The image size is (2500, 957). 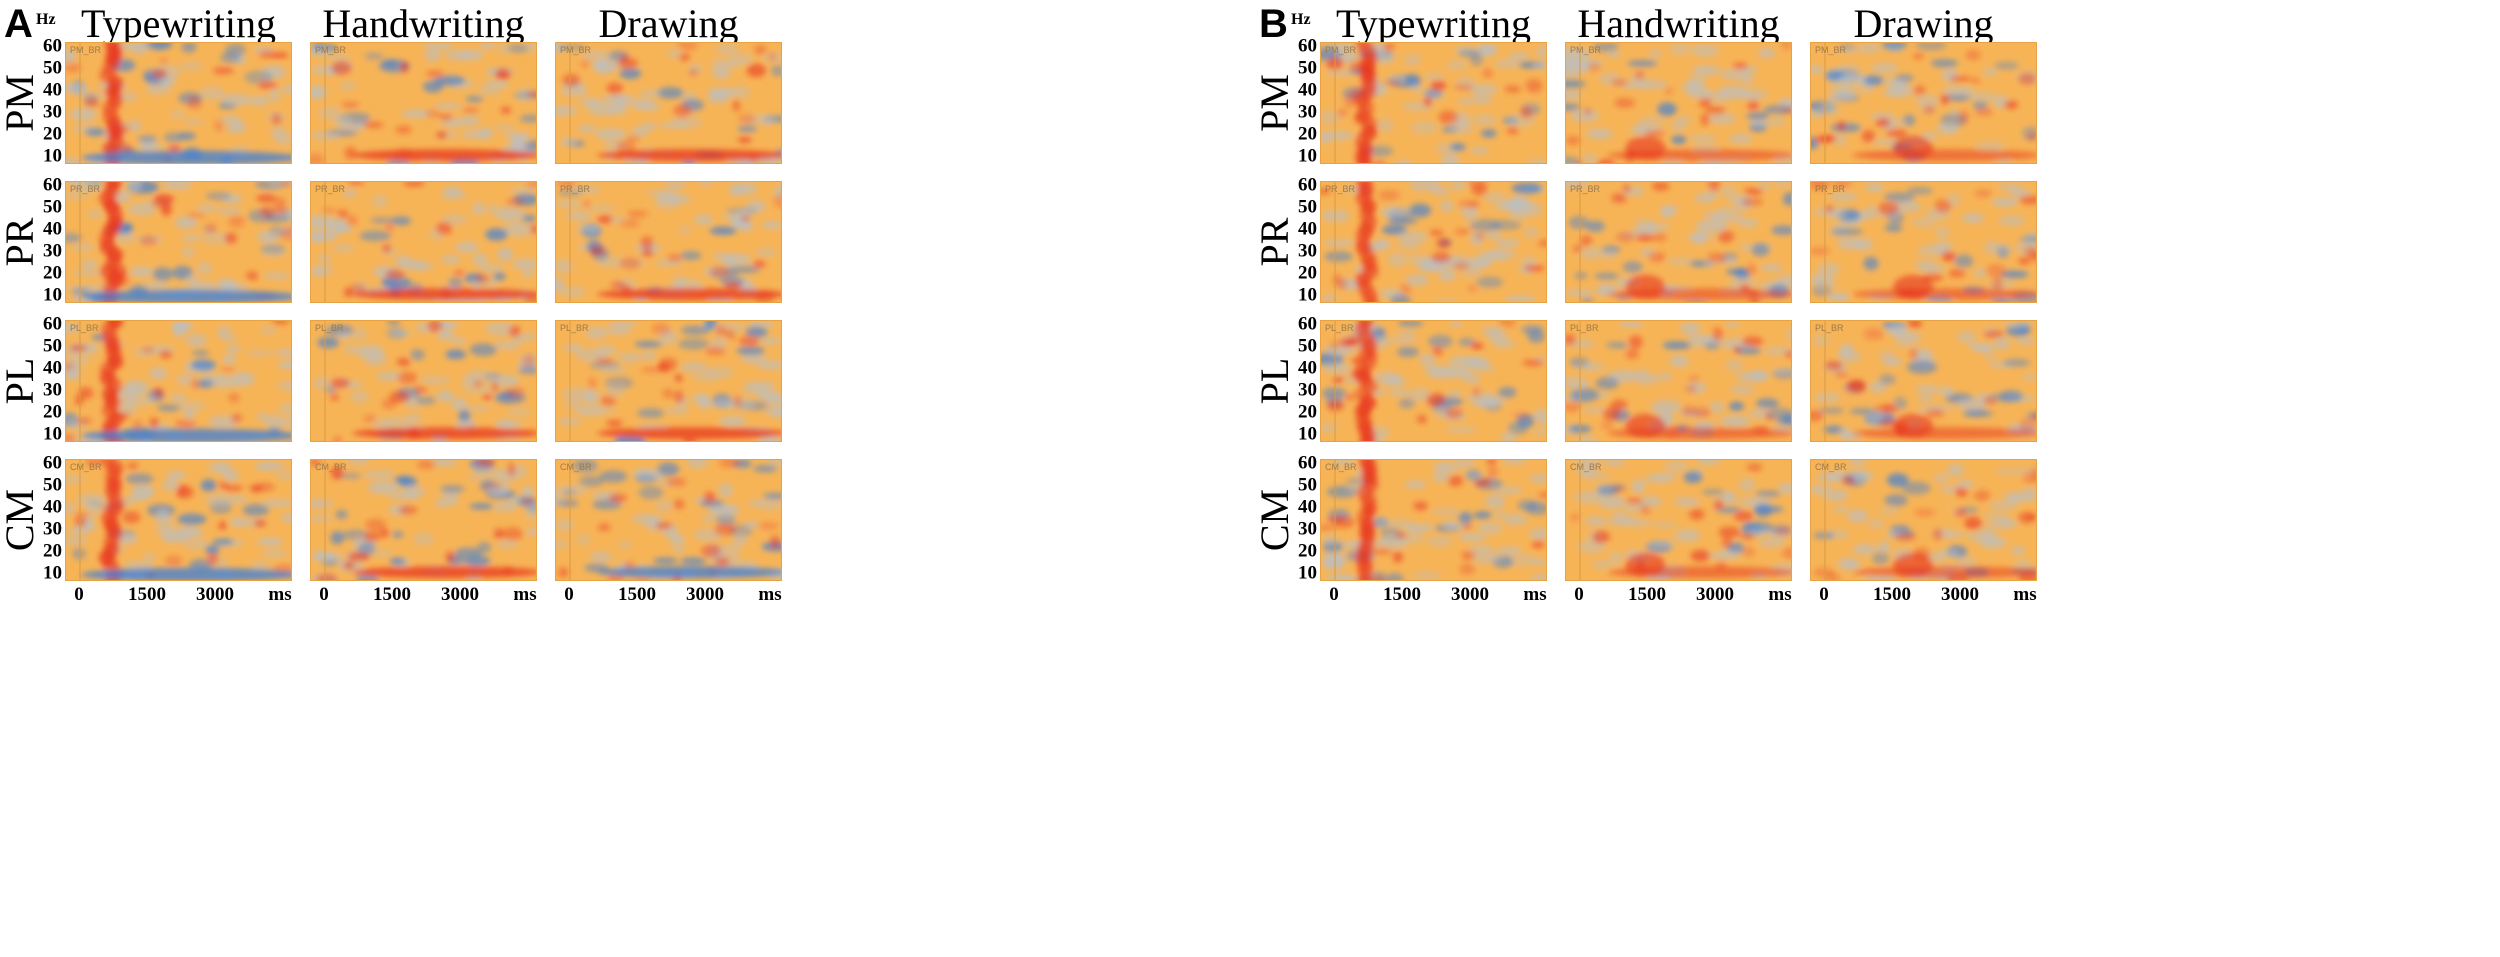 What do you see at coordinates (1274, 242) in the screenshot?
I see `row-label: PR` at bounding box center [1274, 242].